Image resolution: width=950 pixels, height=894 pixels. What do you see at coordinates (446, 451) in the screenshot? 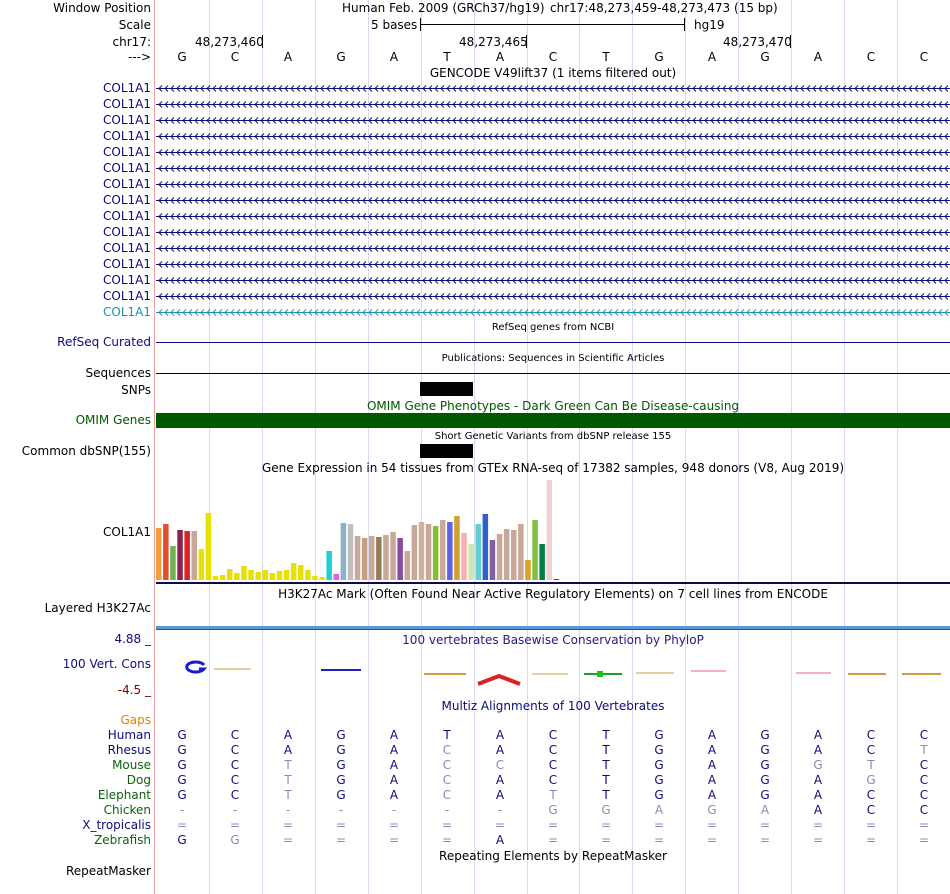
I see `dbsnp-feature` at bounding box center [446, 451].